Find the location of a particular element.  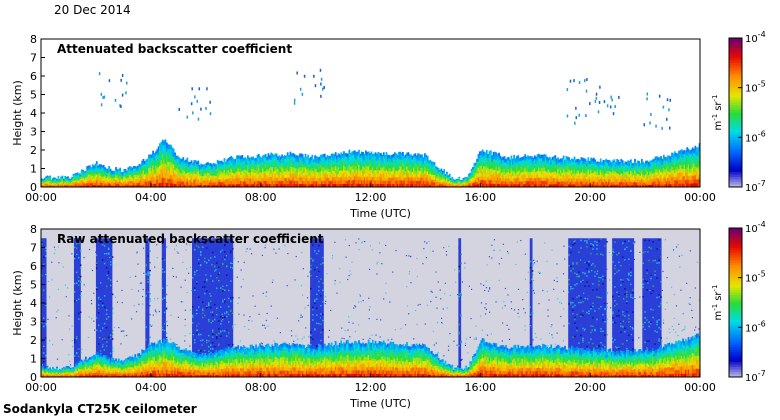

y-tick-label: 5 is located at coordinates (33, 95).